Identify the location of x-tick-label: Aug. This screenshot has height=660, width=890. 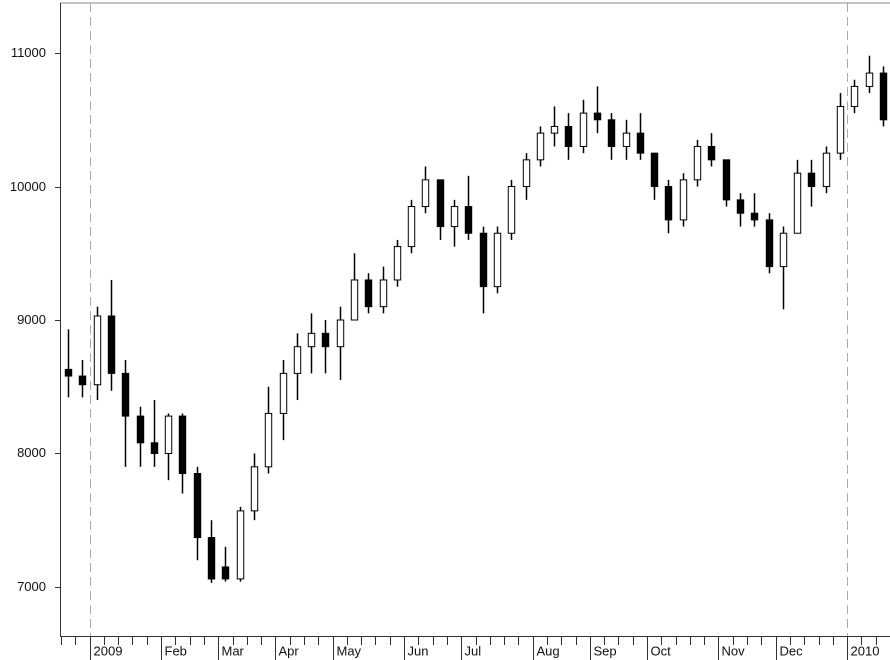
(548, 650).